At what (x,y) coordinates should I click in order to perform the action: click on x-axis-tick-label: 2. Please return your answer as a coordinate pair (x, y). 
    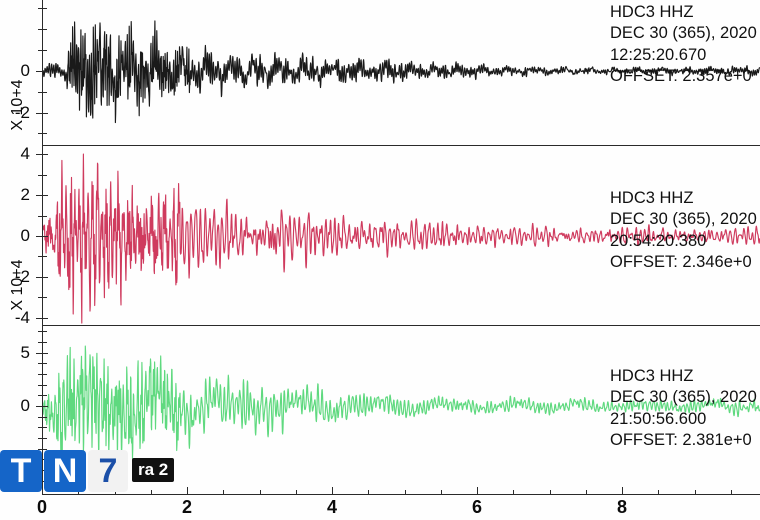
    Looking at the image, I should click on (186, 507).